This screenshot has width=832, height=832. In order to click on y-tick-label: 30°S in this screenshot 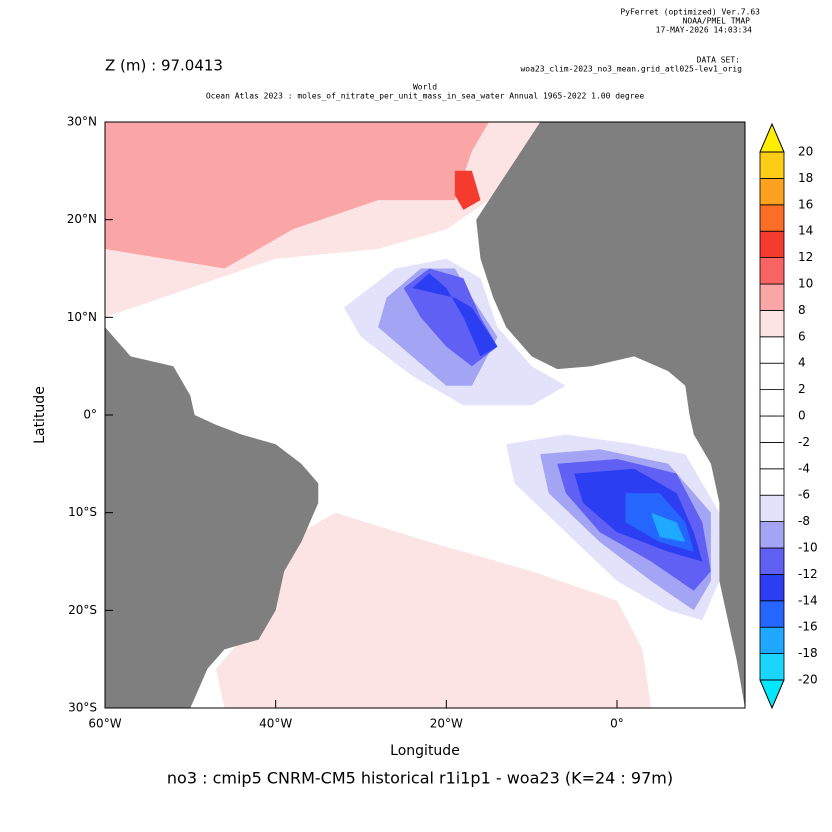, I will do `click(82, 708)`.